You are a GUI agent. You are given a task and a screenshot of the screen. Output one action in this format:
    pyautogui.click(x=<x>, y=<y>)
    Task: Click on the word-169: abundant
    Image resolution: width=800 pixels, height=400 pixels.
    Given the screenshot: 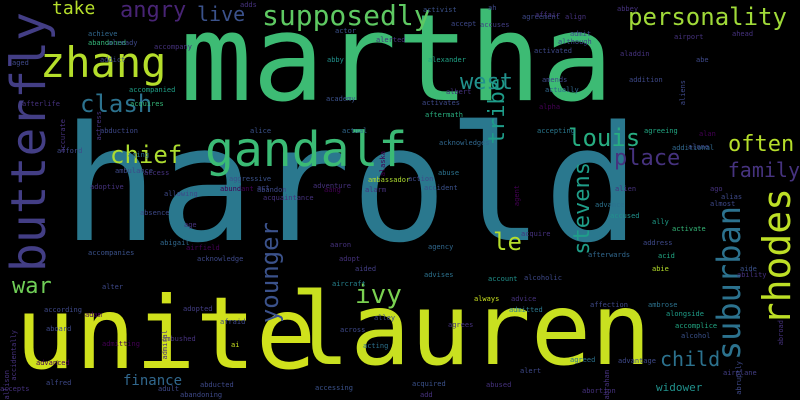 What is the action you would take?
    pyautogui.click(x=237, y=189)
    